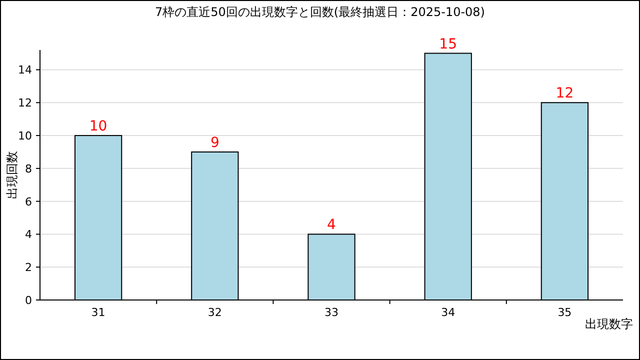 This screenshot has height=360, width=640. Describe the element at coordinates (331, 312) in the screenshot. I see `x-tick-label: 33` at that location.